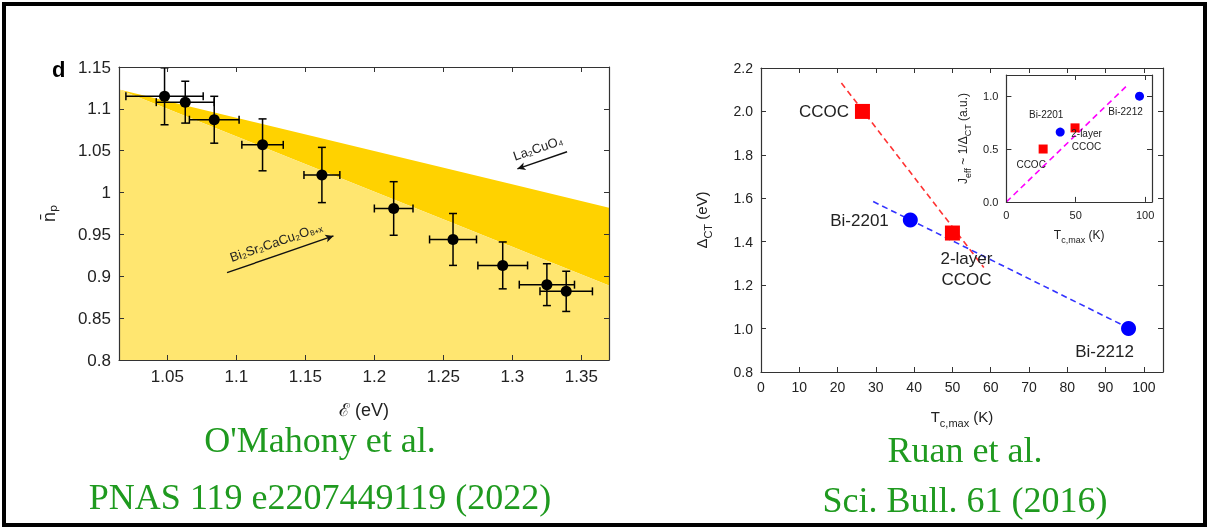 The image size is (1209, 529). What do you see at coordinates (799, 387) in the screenshot?
I see `x-tick-label: 10` at bounding box center [799, 387].